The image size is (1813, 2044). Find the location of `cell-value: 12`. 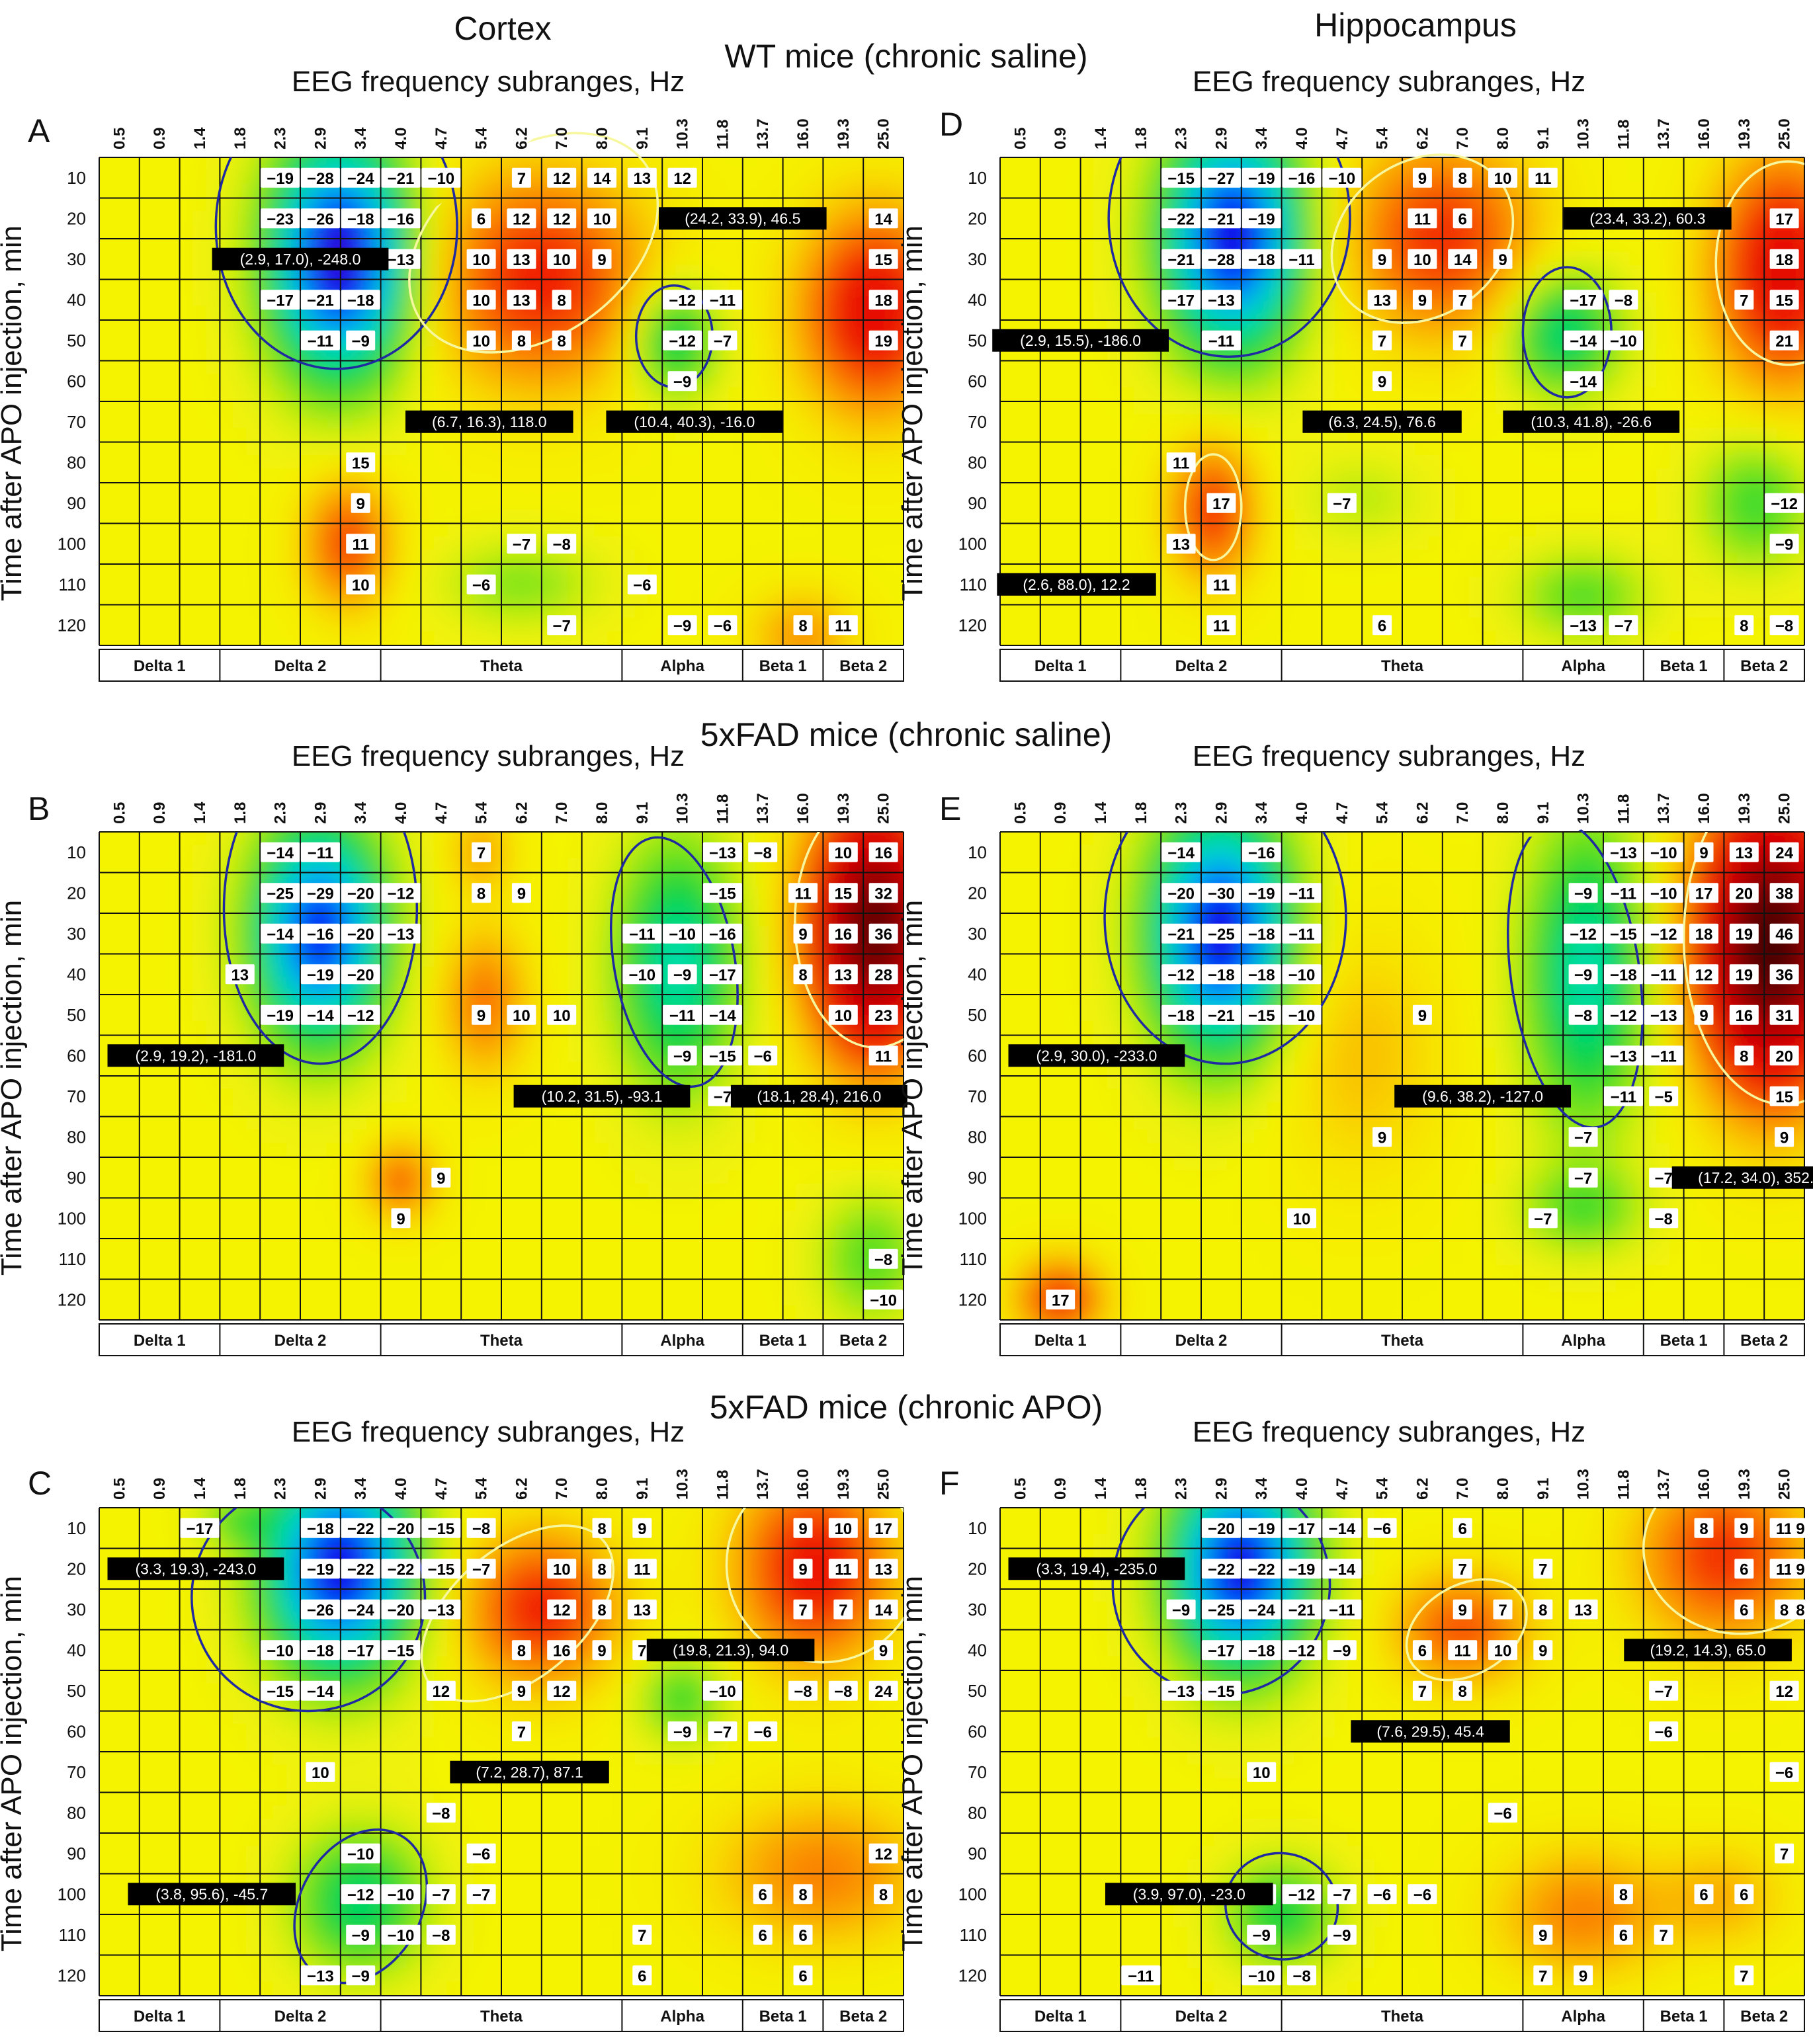

cell-value: 12 is located at coordinates (562, 219).